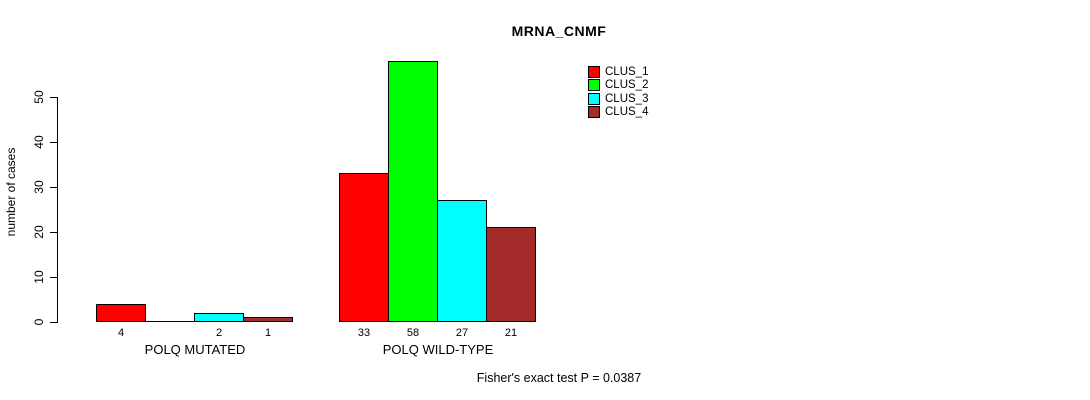 Image resolution: width=1090 pixels, height=400 pixels. Describe the element at coordinates (627, 72) in the screenshot. I see `legend-label: CLUS_1` at that location.